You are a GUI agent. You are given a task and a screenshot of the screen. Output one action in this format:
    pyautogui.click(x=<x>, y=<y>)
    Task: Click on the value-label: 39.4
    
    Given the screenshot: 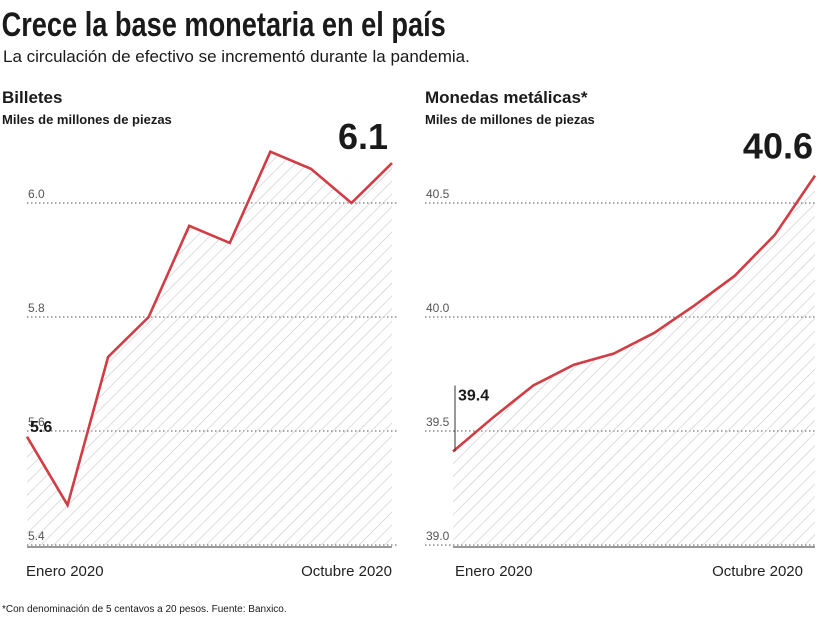 What is the action you would take?
    pyautogui.click(x=473, y=396)
    